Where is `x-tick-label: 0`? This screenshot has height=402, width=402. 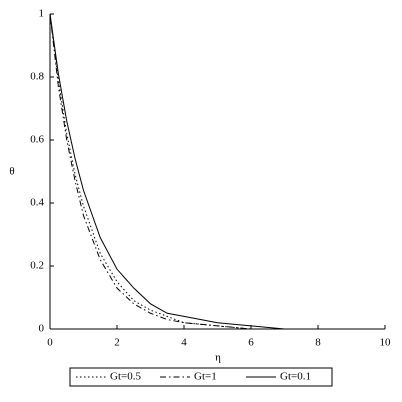 x-tick-label: 0 is located at coordinates (50, 343).